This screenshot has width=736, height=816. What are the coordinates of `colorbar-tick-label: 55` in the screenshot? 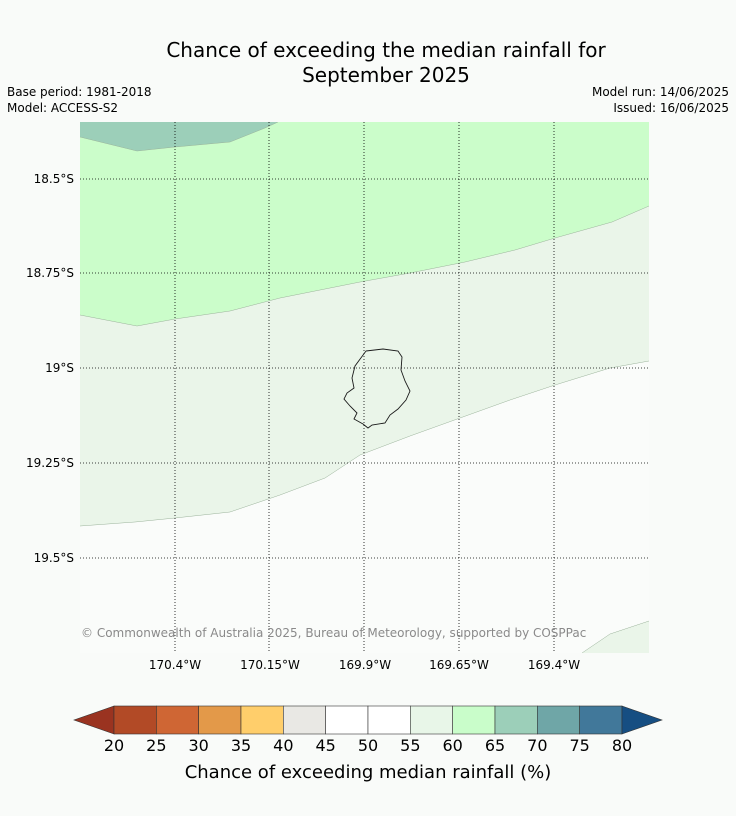 It's located at (410, 745).